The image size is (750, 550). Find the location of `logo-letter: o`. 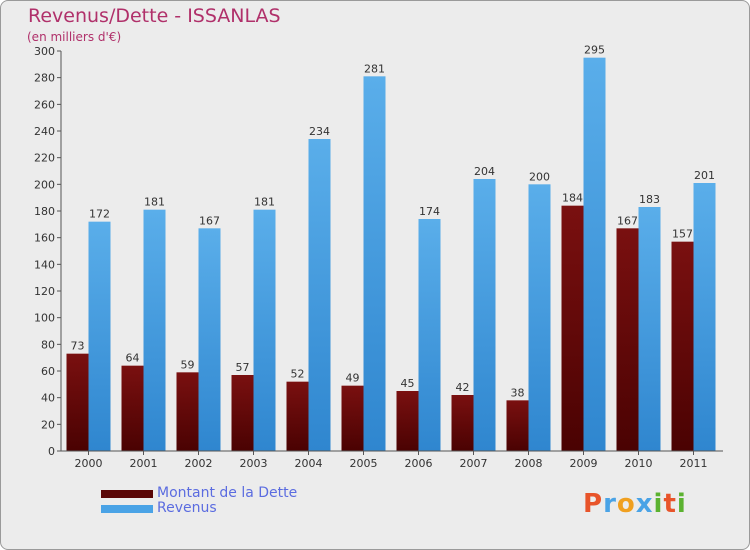

logo-letter: o is located at coordinates (626, 504).